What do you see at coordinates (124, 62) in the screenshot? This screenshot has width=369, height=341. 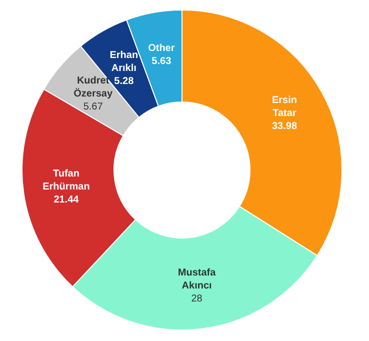 I see `slice-label: Erhan Arıklı` at bounding box center [124, 62].